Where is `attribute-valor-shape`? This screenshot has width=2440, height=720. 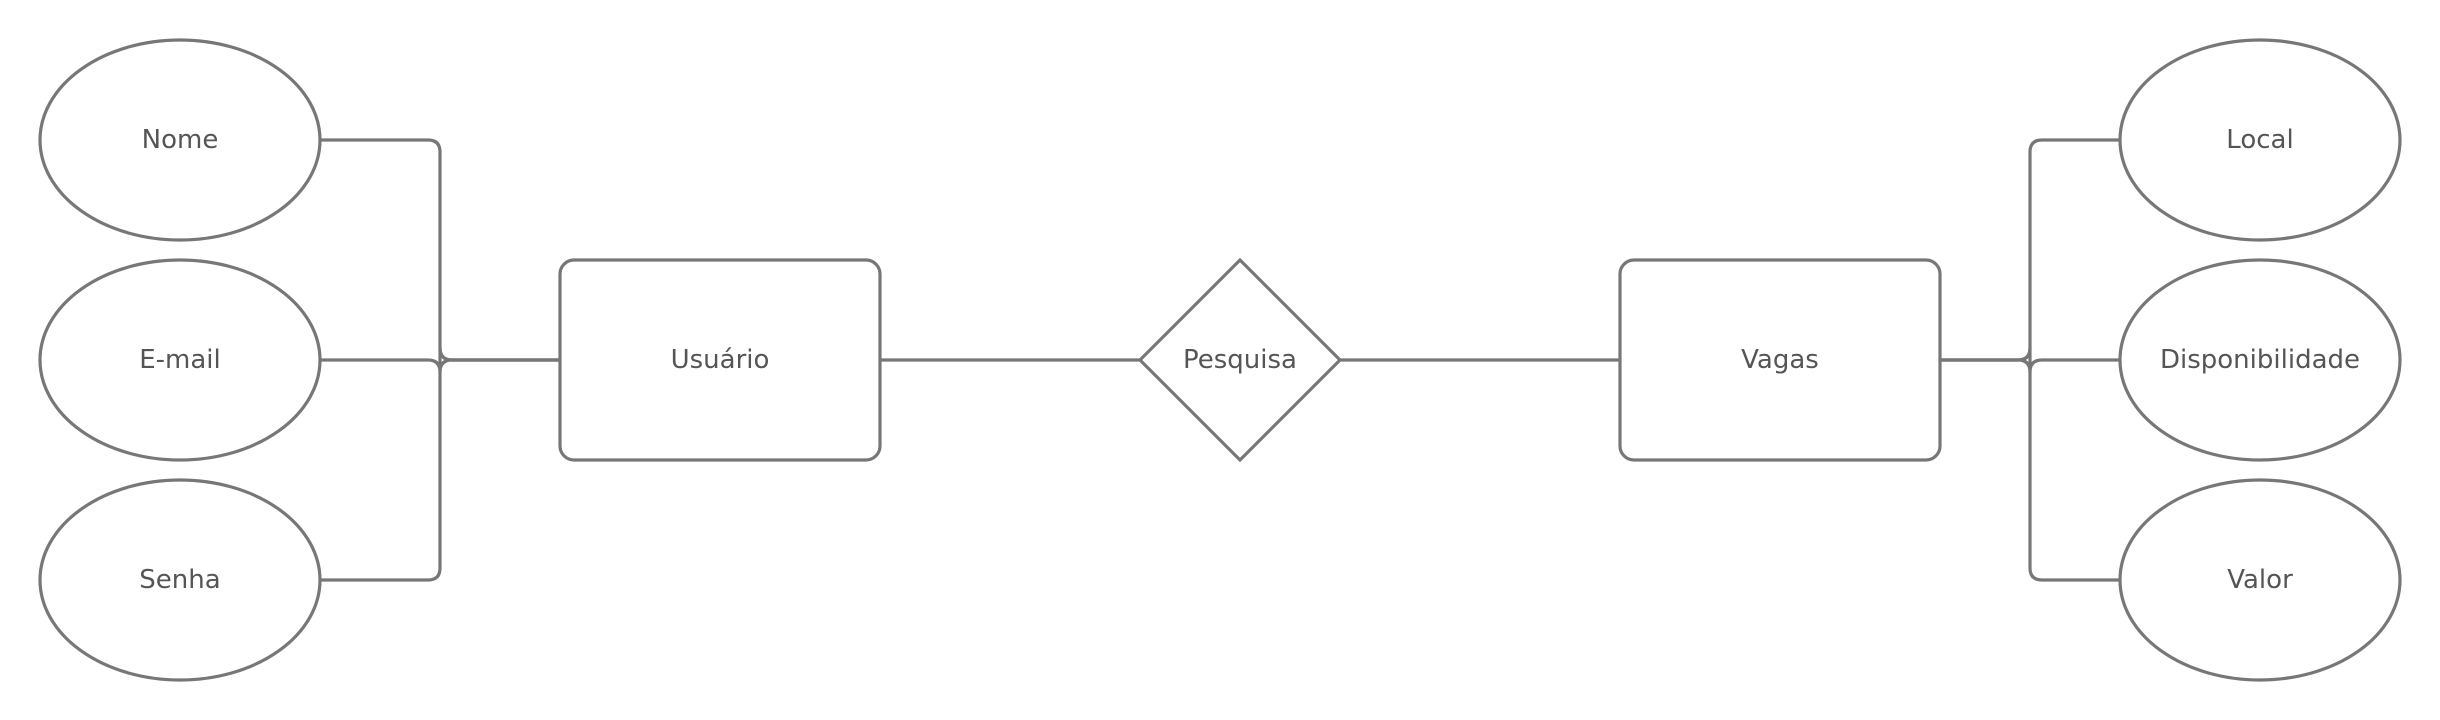 attribute-valor-shape is located at coordinates (2260, 580).